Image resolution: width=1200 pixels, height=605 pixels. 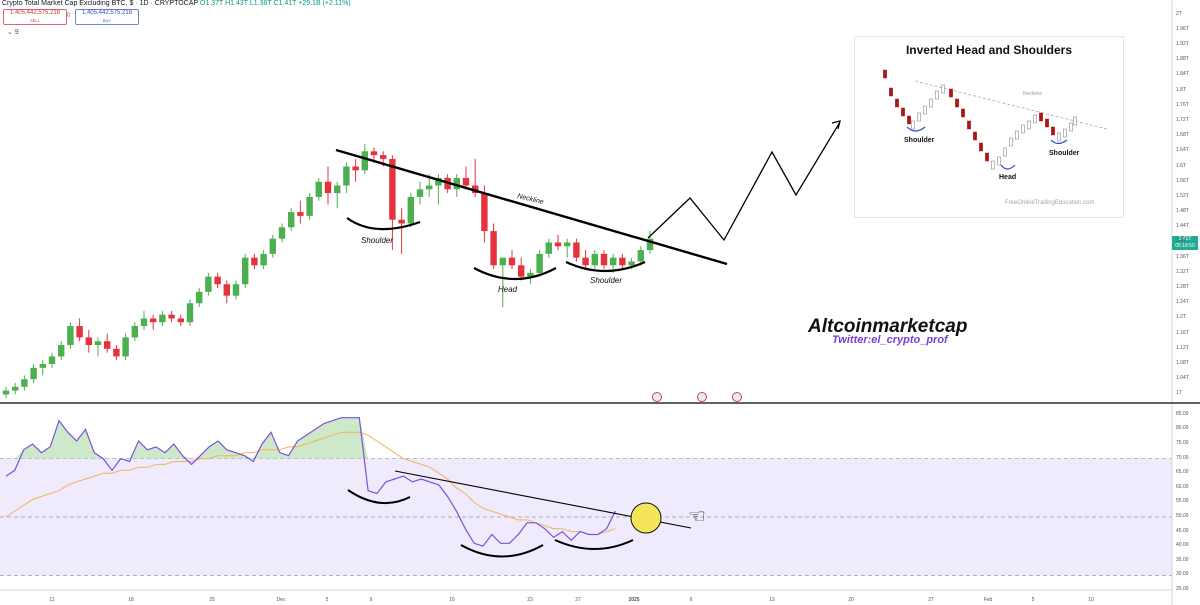 I want to click on price-tick-label: 2T, so click(x=1179, y=13).